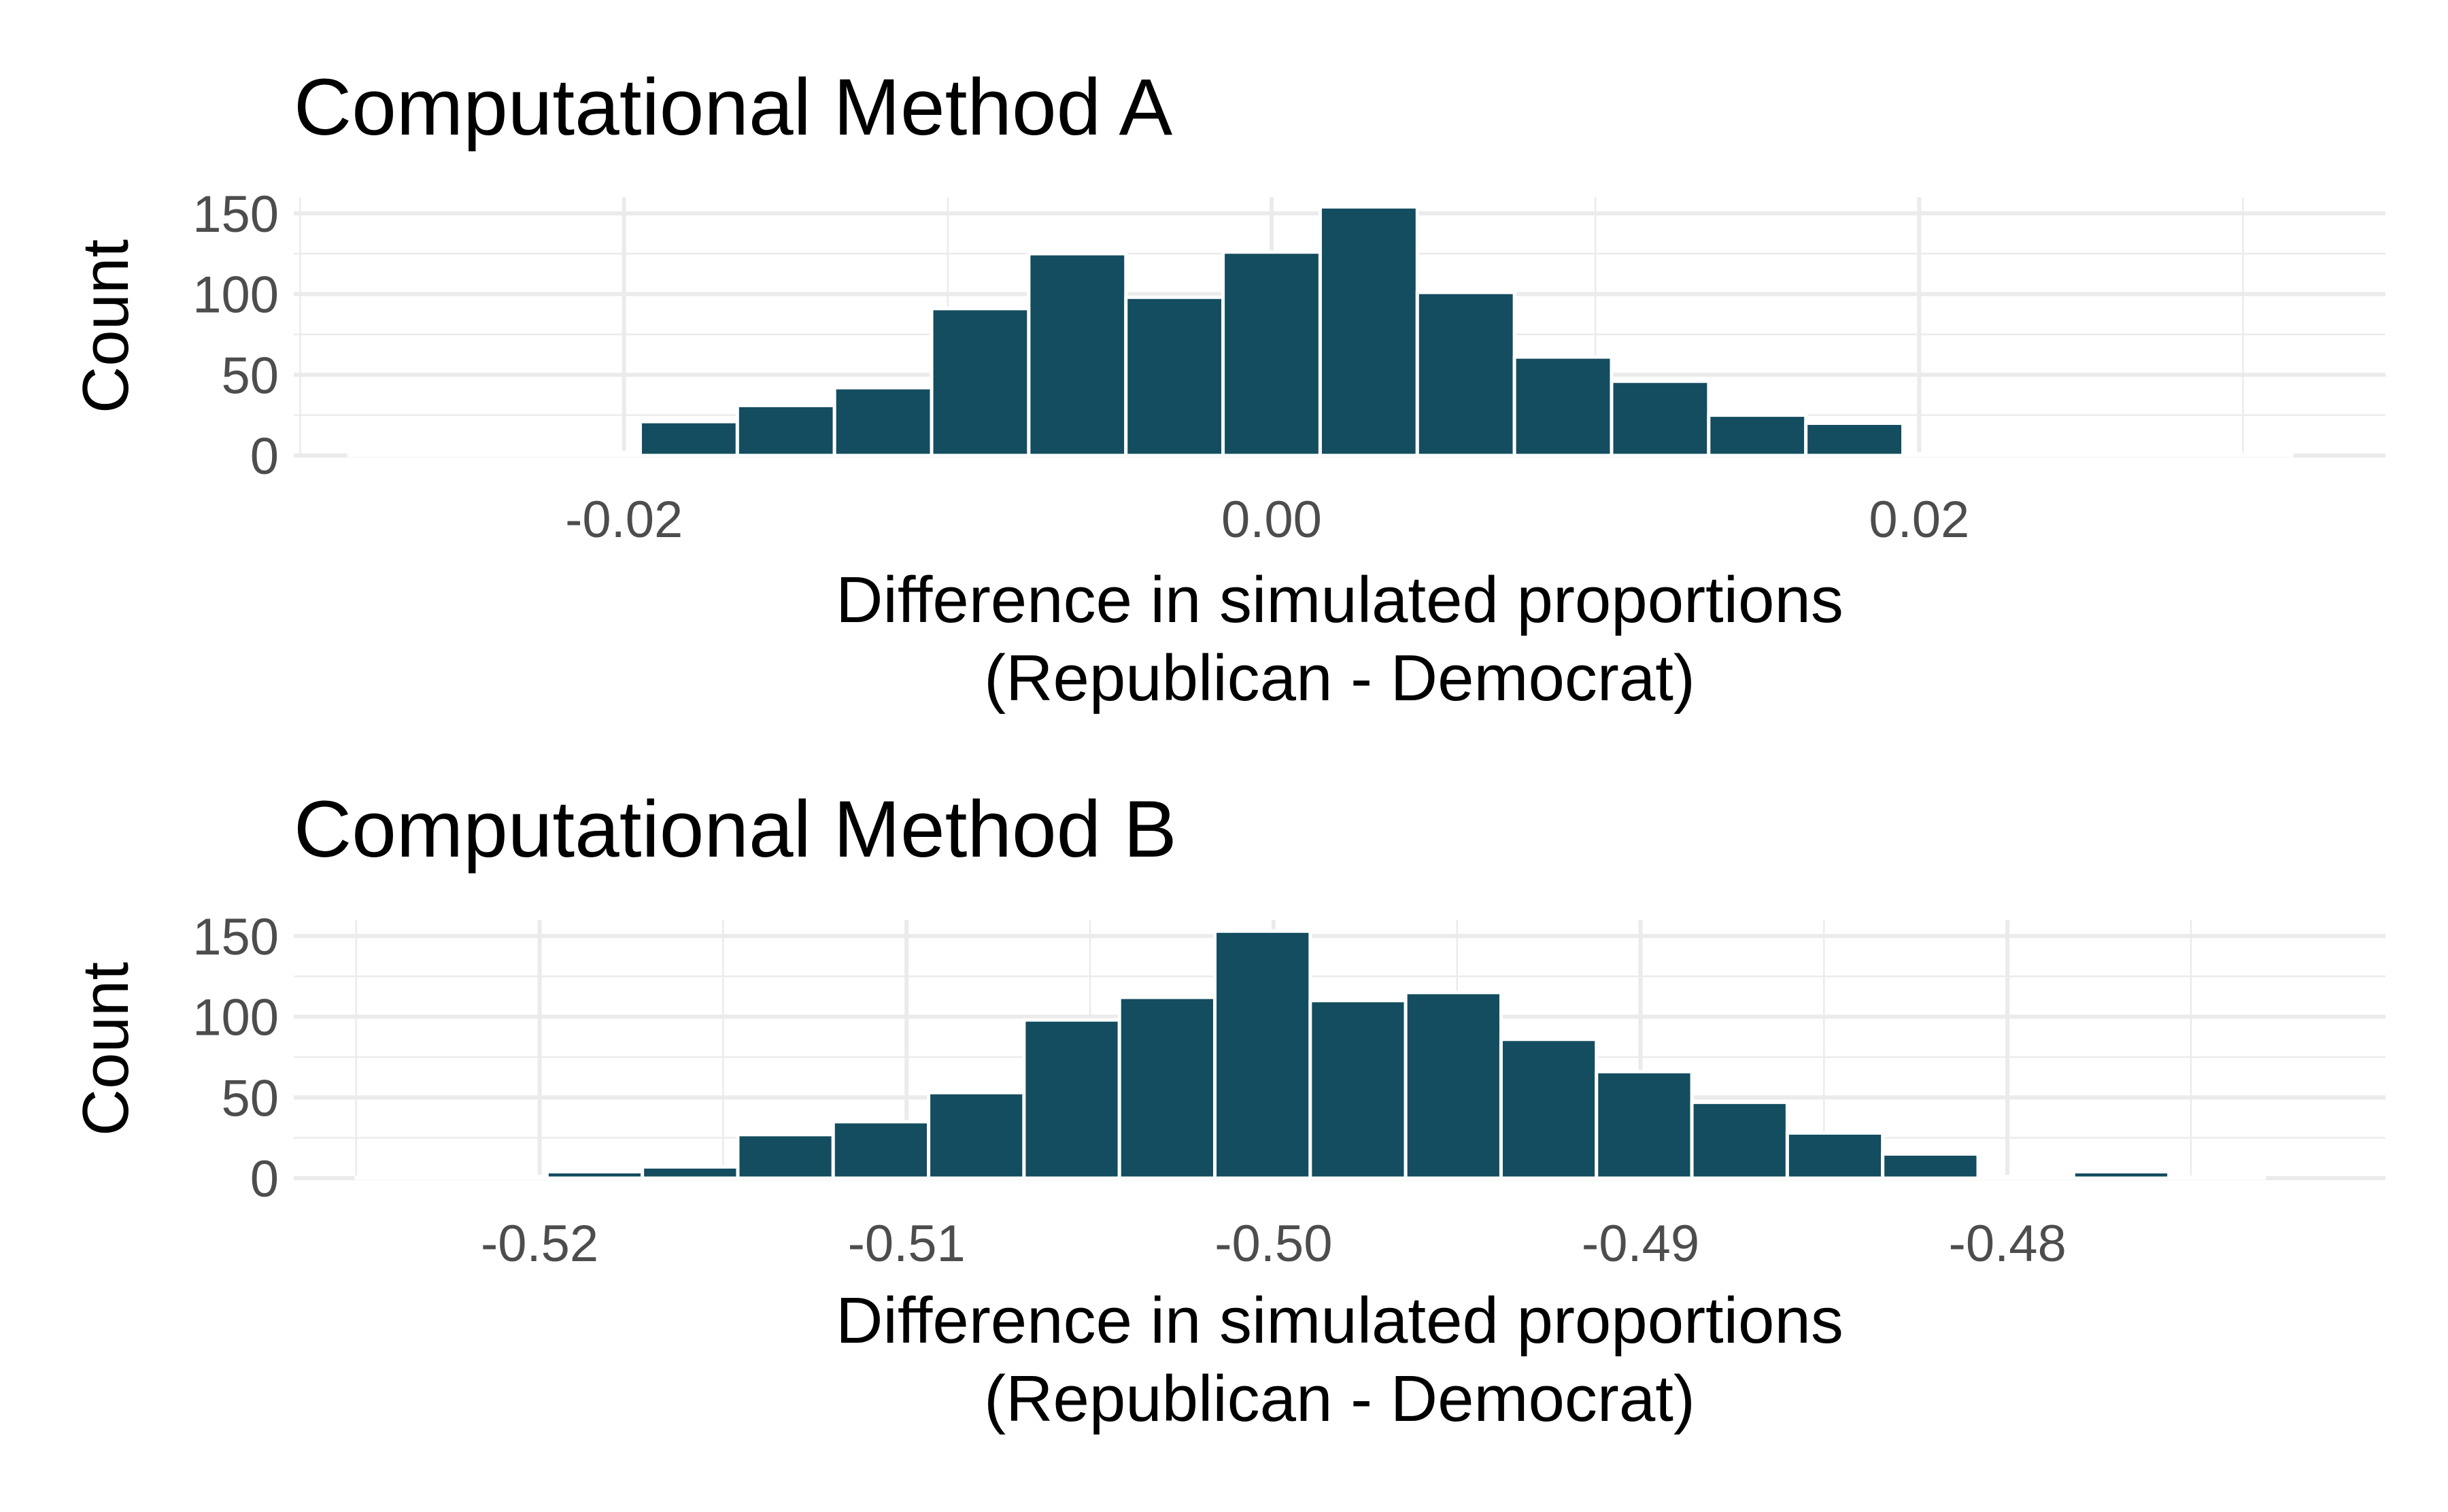 This screenshot has width=2448, height=1512. Describe the element at coordinates (1919, 520) in the screenshot. I see `x-tick-label: 0.02` at that location.